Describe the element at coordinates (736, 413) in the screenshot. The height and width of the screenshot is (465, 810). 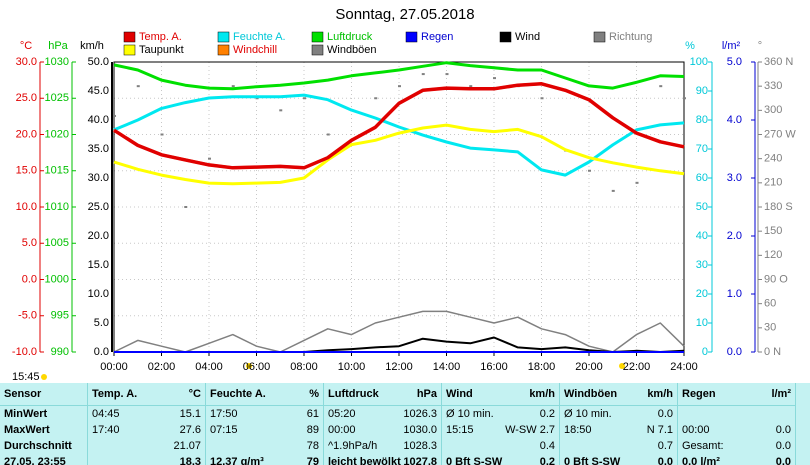
I see `table-cell` at that location.